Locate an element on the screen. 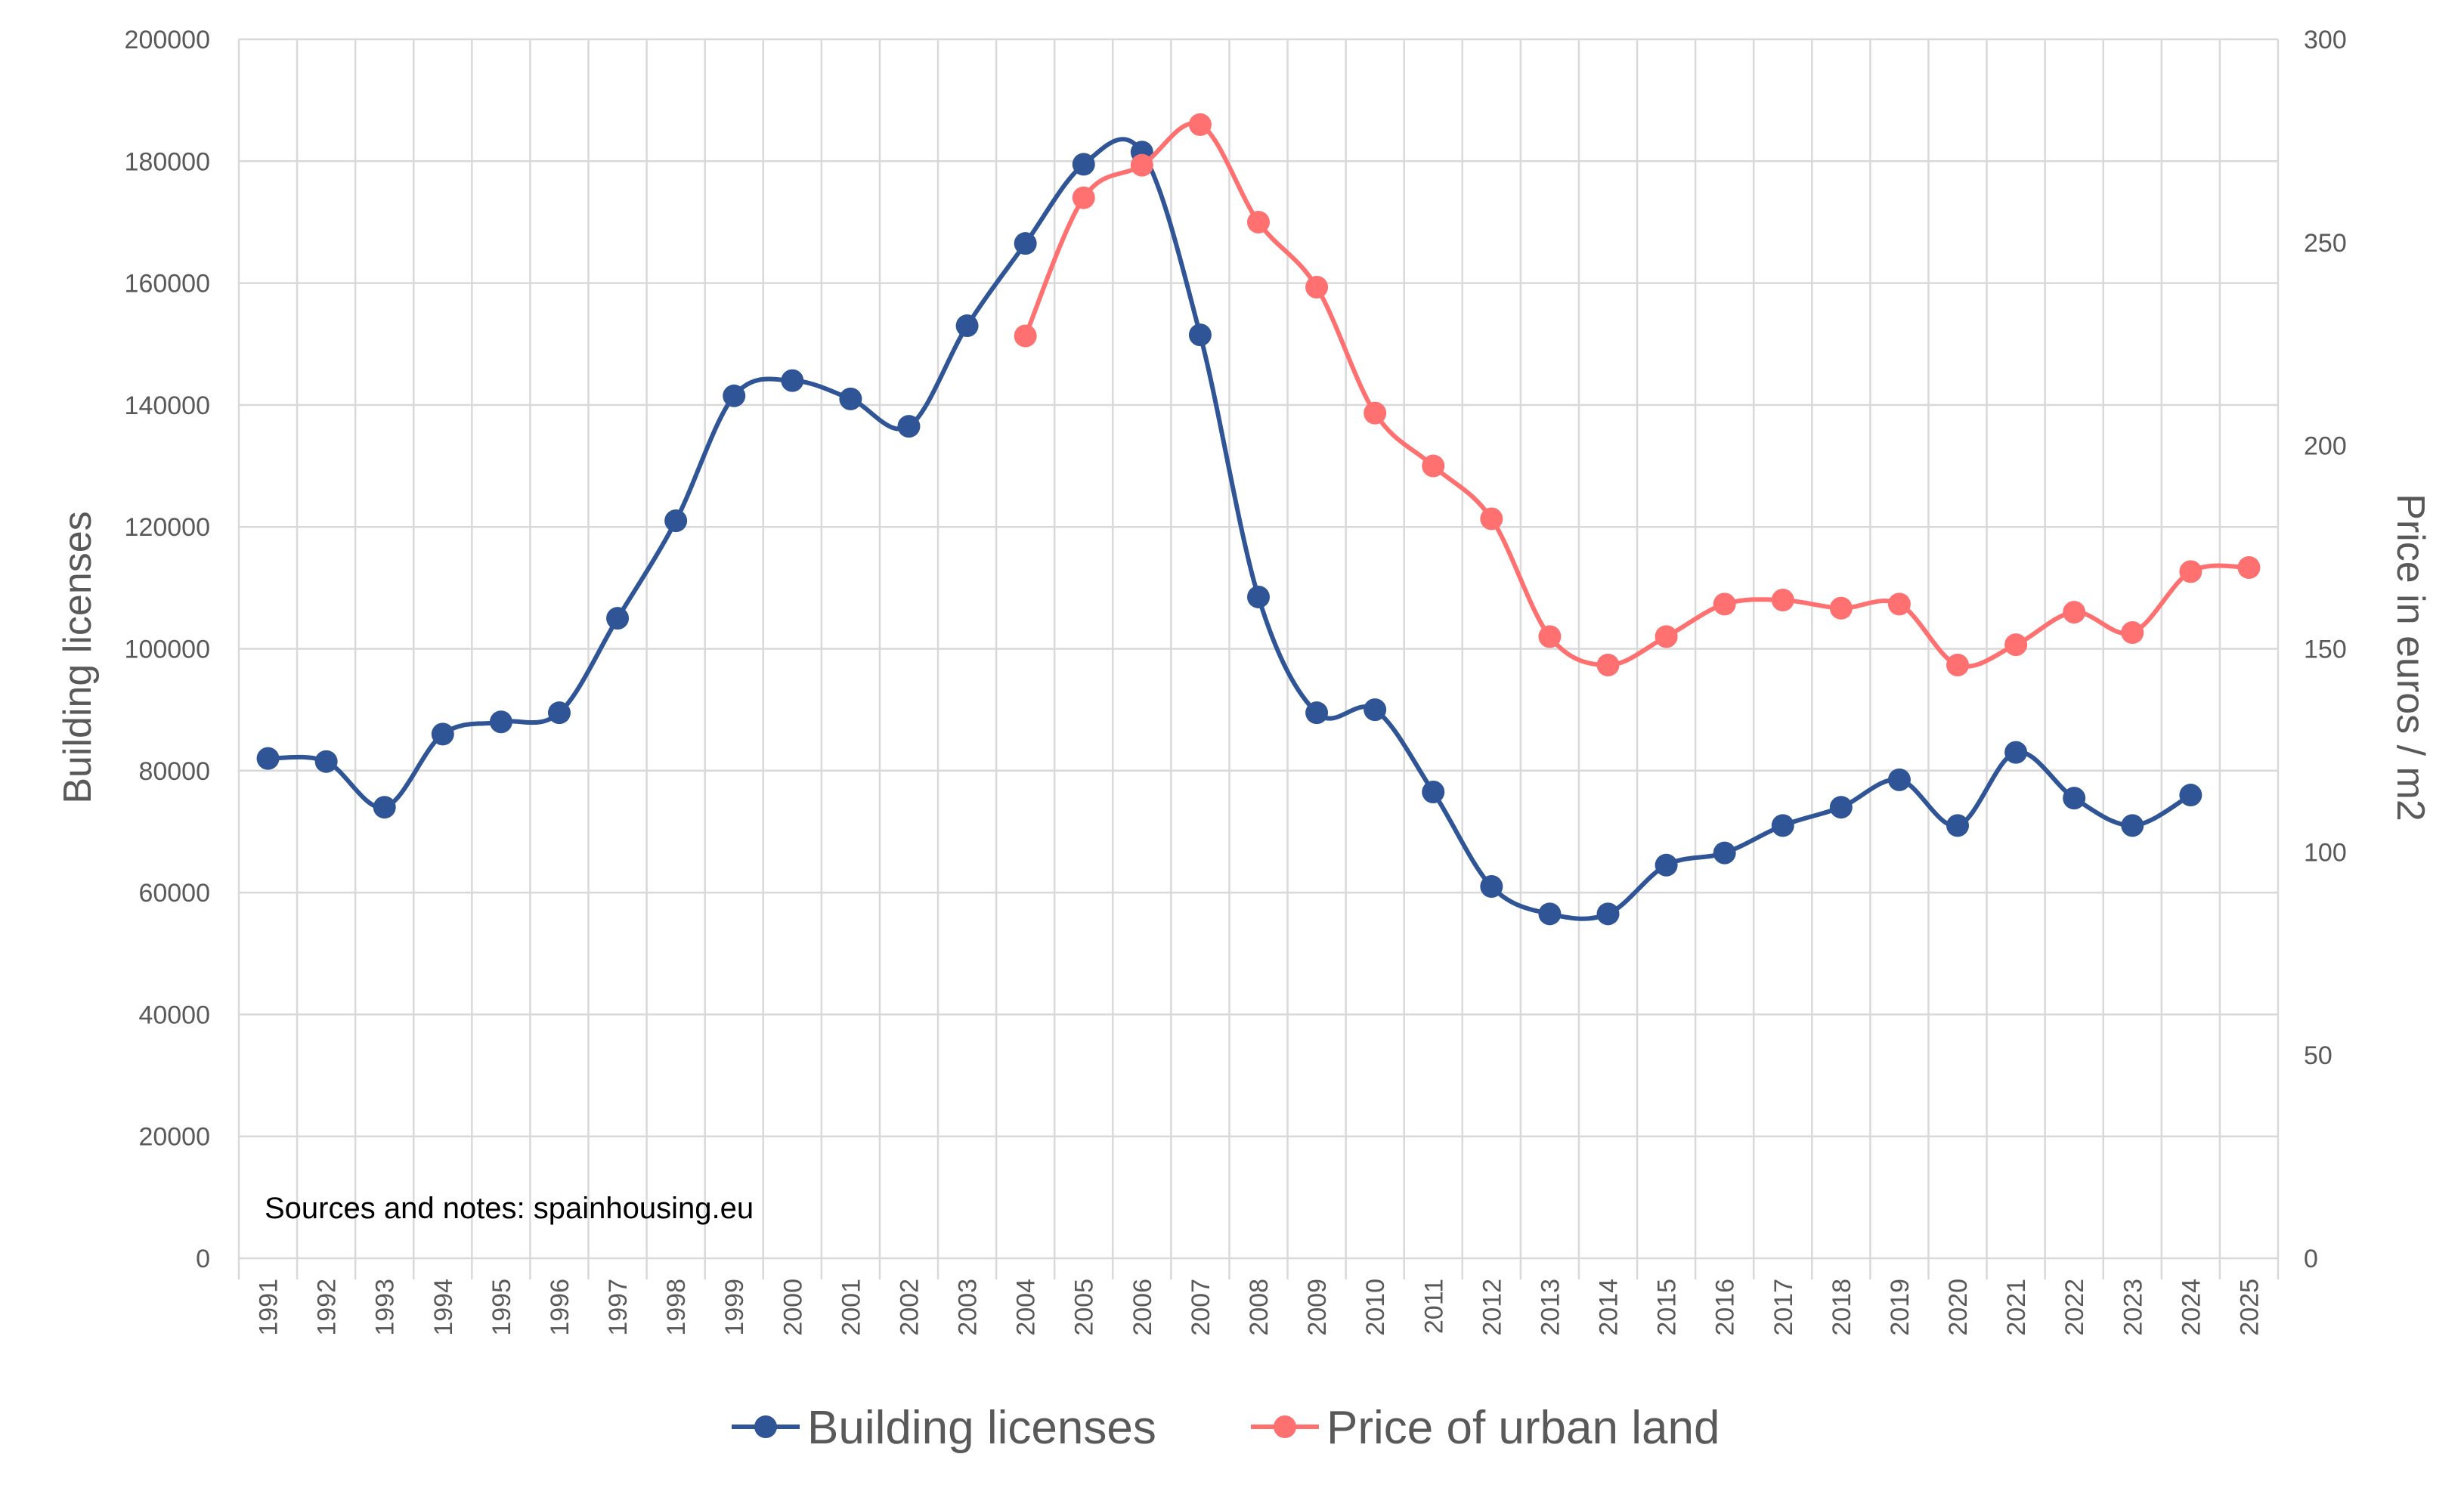 This screenshot has width=2464, height=1488. right-axis-ticks: 0 50 100 150 200 250 300 is located at coordinates (2325, 649).